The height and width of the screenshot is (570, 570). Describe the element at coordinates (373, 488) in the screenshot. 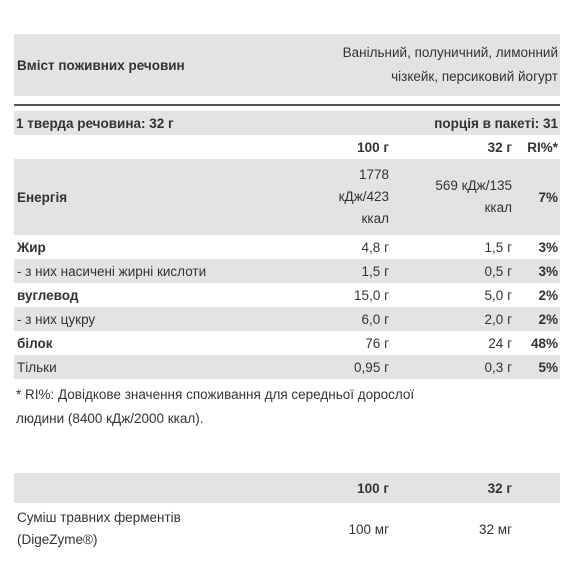

I see `enzymes-col-per-100g: 100 г` at that location.